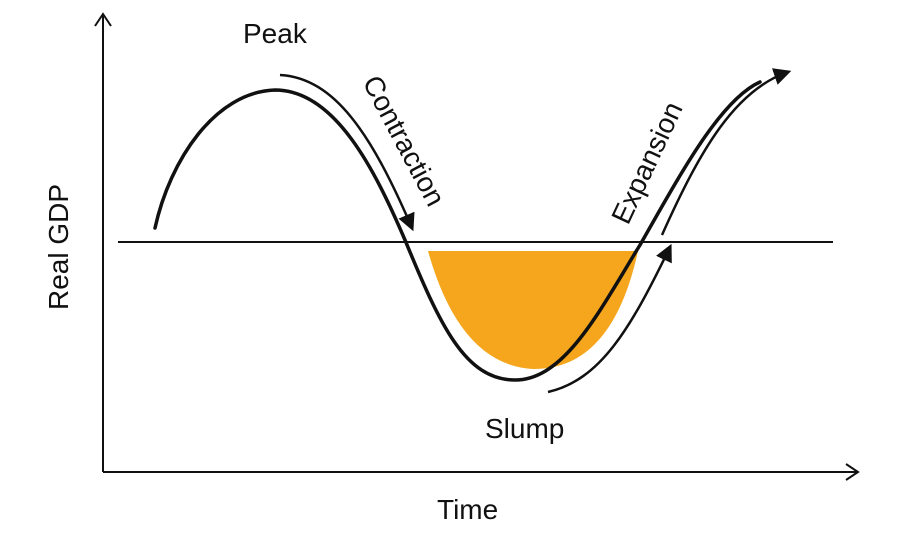 This screenshot has height=537, width=905. I want to click on slump-label: Slump, so click(524, 428).